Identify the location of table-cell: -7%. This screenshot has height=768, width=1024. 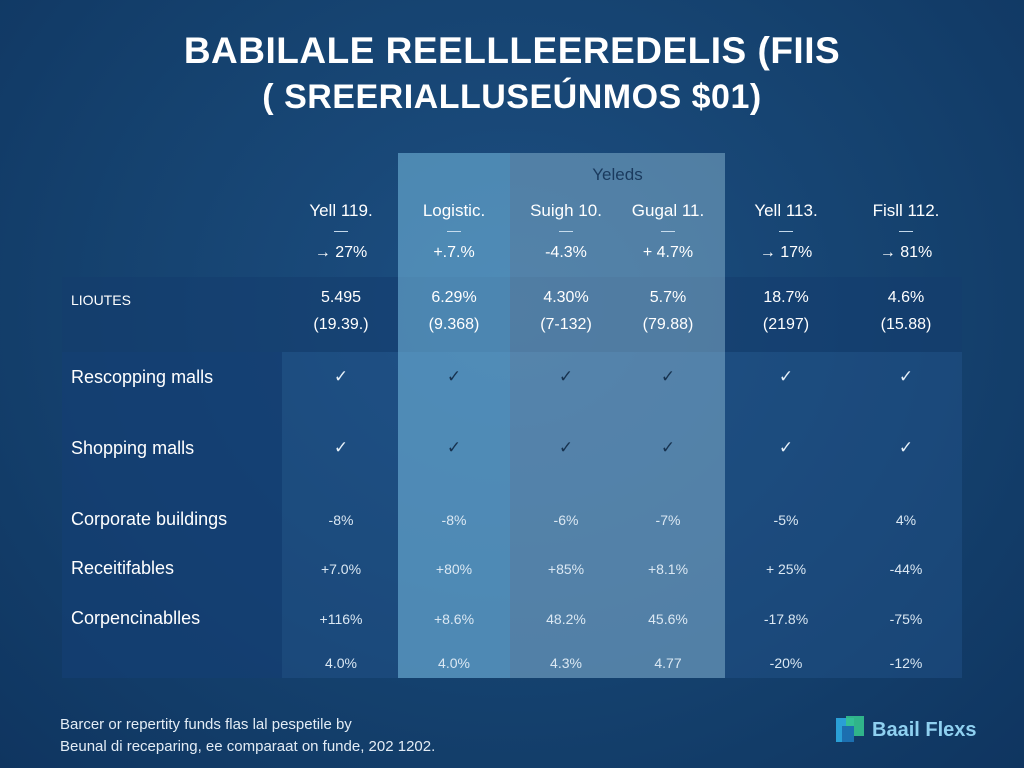
(668, 520).